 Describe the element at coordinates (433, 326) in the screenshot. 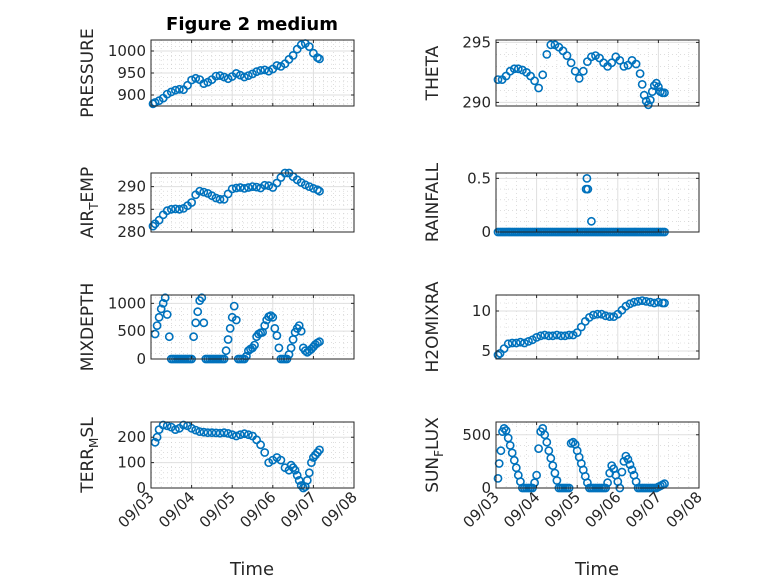

I see `y-axis-label-part: H2OMIXRA` at that location.